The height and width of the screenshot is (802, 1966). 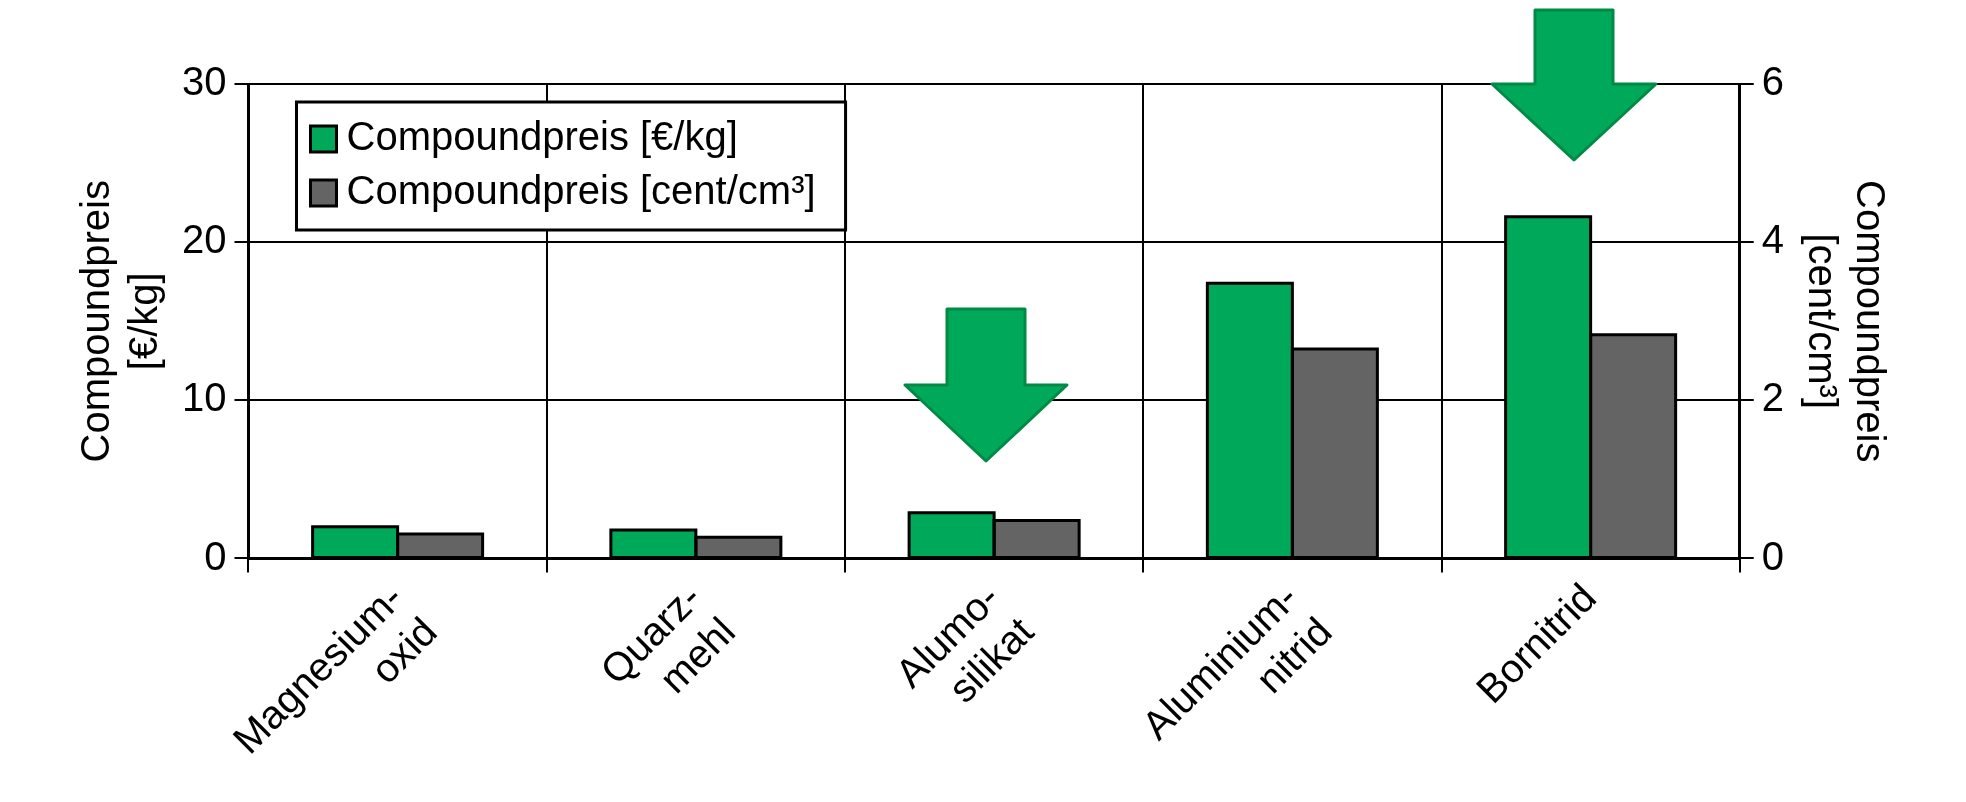 What do you see at coordinates (1772, 239) in the screenshot?
I see `y2-tick-label: 4` at bounding box center [1772, 239].